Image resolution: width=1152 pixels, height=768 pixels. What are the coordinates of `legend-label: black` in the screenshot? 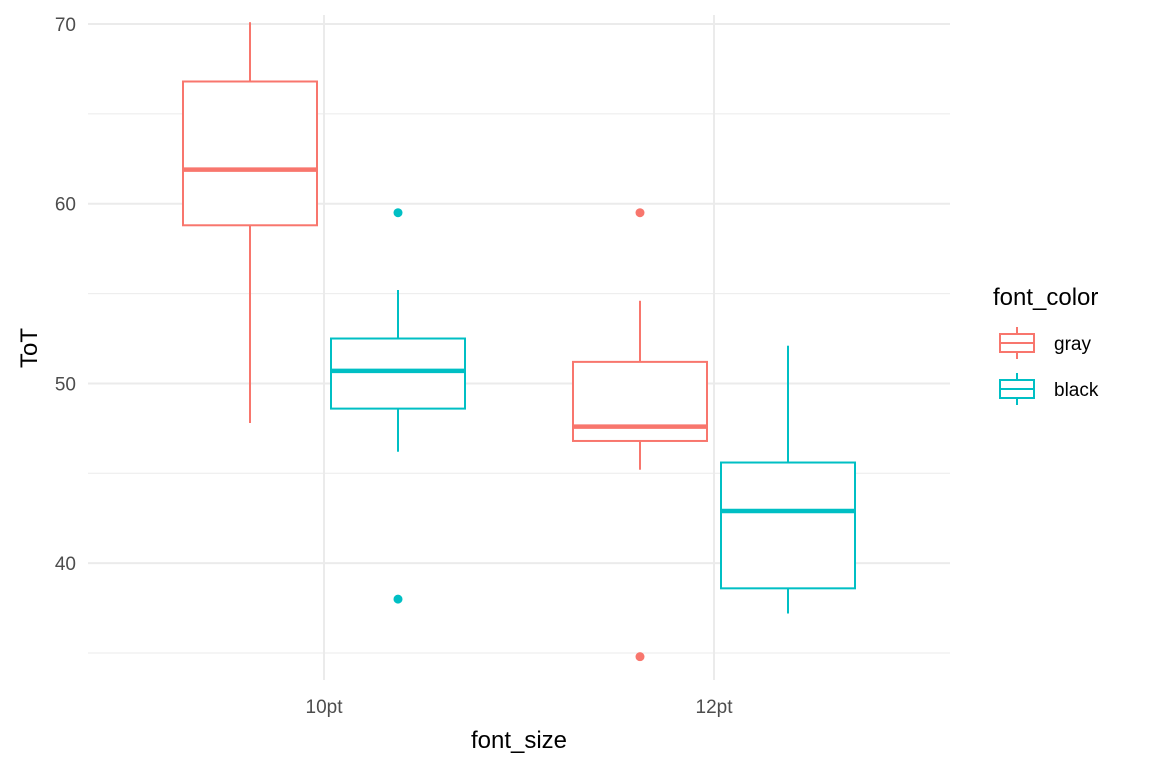 It's located at (1076, 390).